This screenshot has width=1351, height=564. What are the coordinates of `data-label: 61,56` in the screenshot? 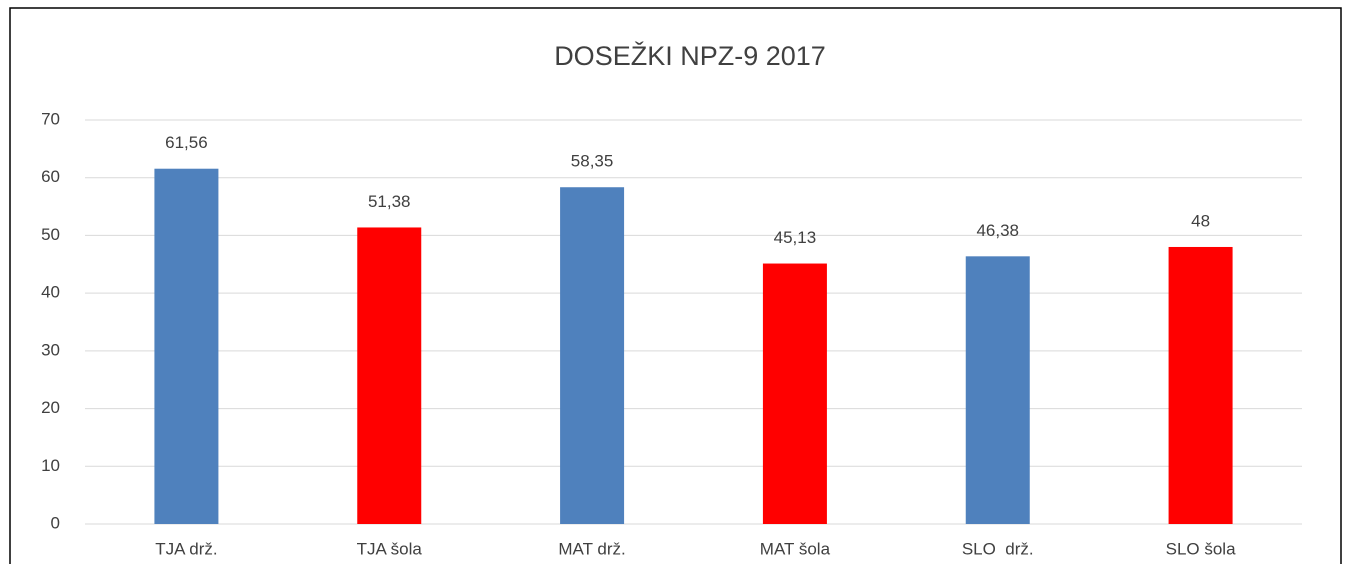 It's located at (186, 142).